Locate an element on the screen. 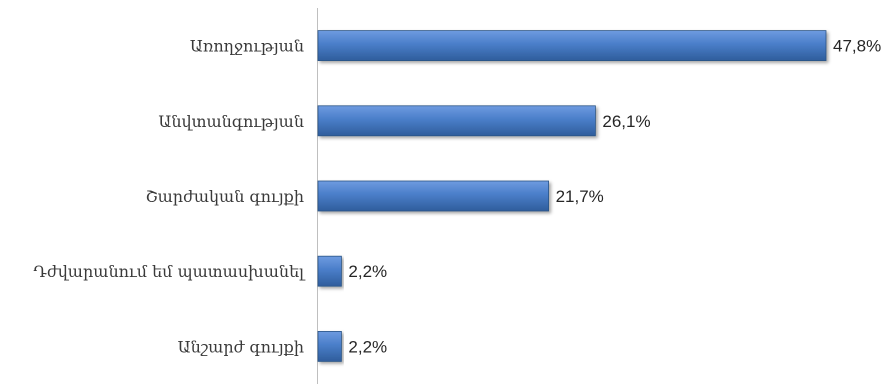 The height and width of the screenshot is (390, 894). category-label-5: Անշարժ գույքի is located at coordinates (241, 346).